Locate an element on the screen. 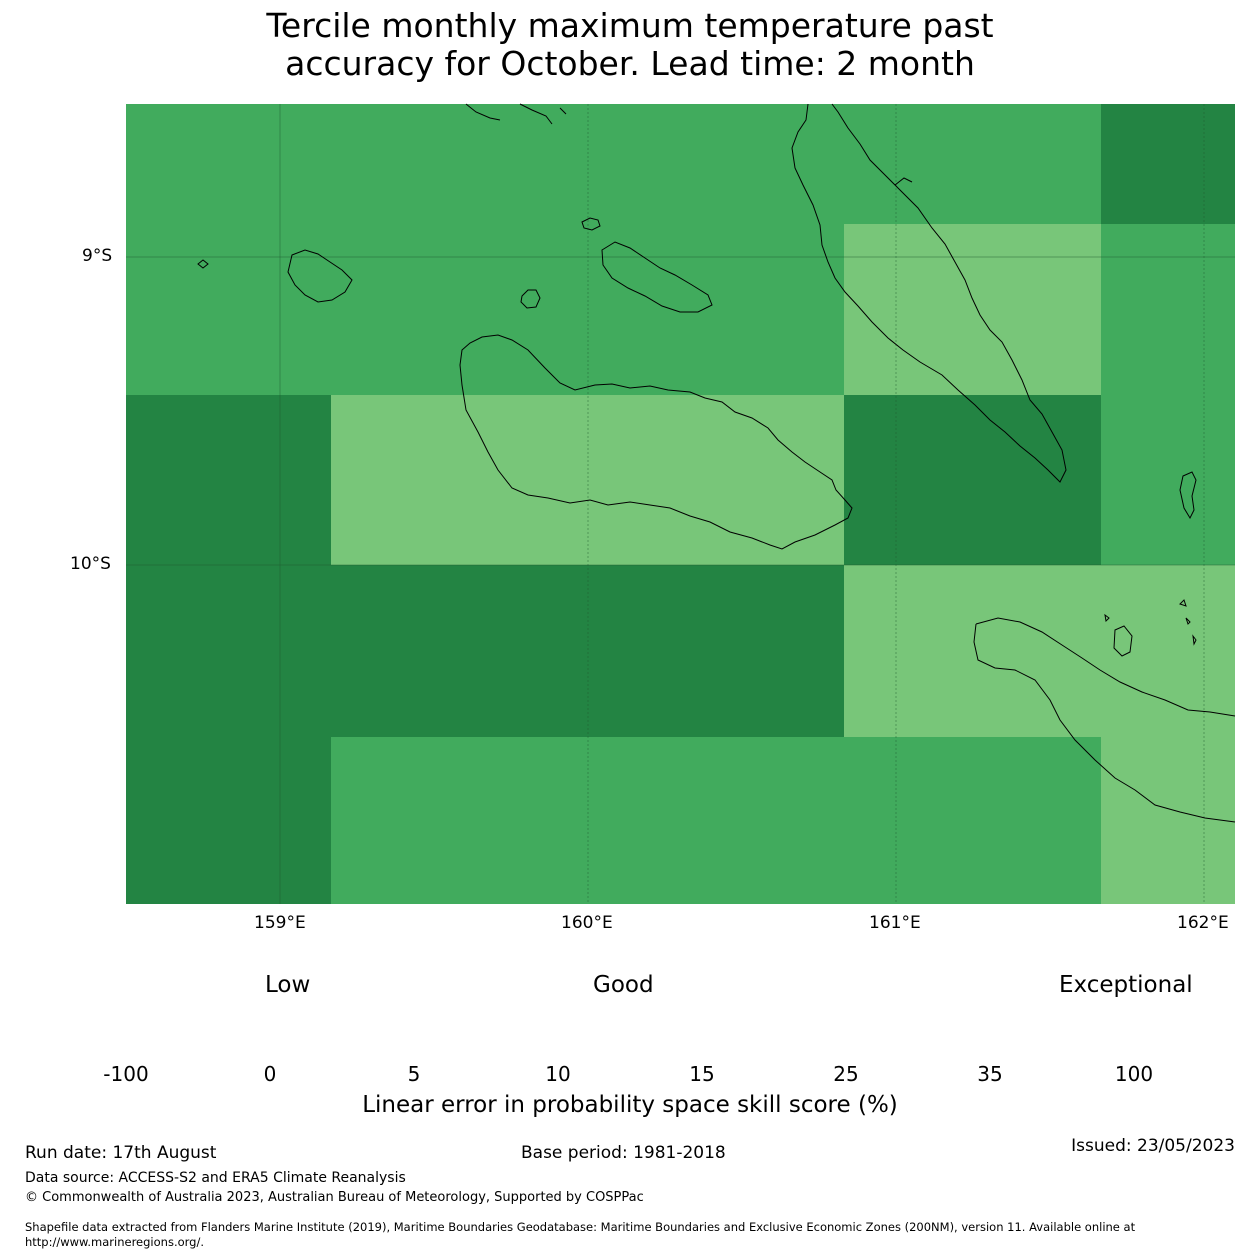  coastline-ugi is located at coordinates (1123, 641).